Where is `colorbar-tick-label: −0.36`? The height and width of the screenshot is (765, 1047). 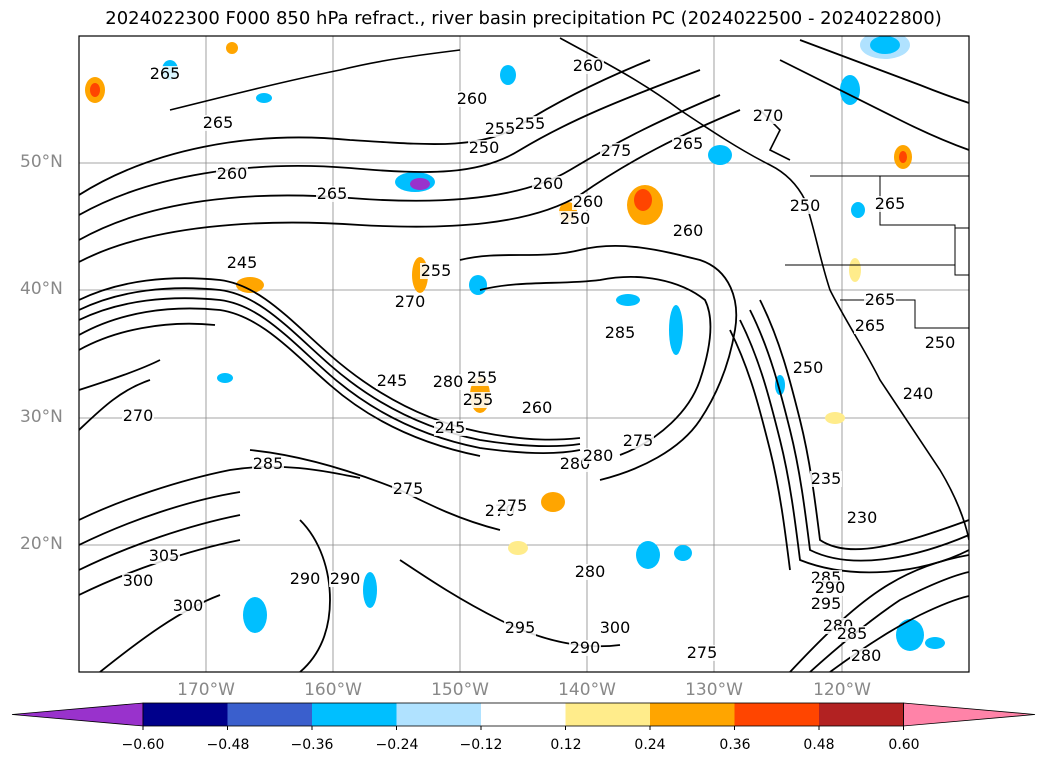
colorbar-tick-label: −0.36 is located at coordinates (312, 745).